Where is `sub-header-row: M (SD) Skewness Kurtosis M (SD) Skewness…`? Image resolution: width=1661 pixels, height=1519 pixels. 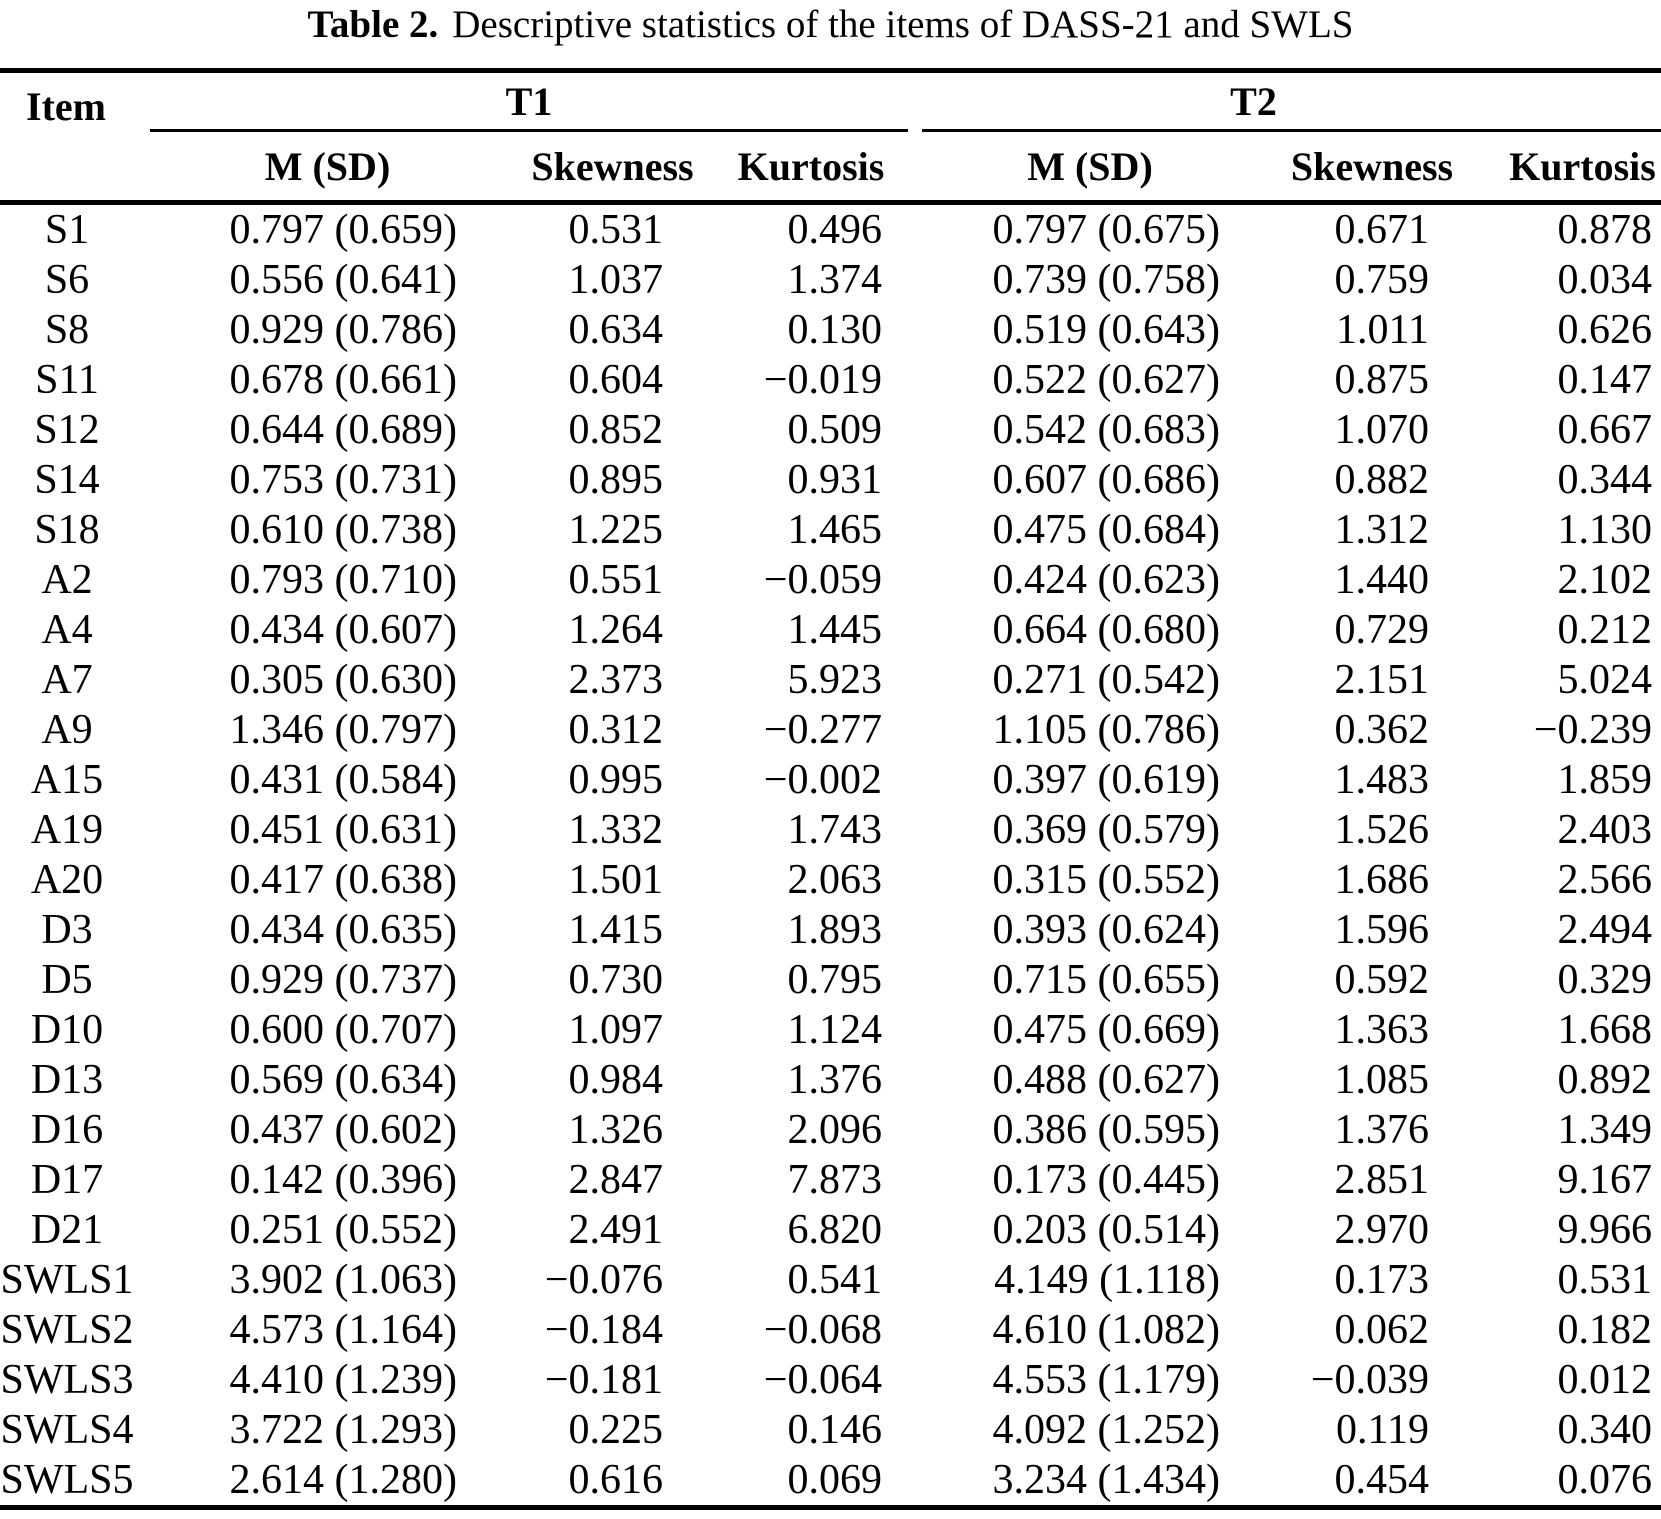
sub-header-row: M (SD) Skewness Kurtosis M (SD) Skewness… is located at coordinates (830, 167).